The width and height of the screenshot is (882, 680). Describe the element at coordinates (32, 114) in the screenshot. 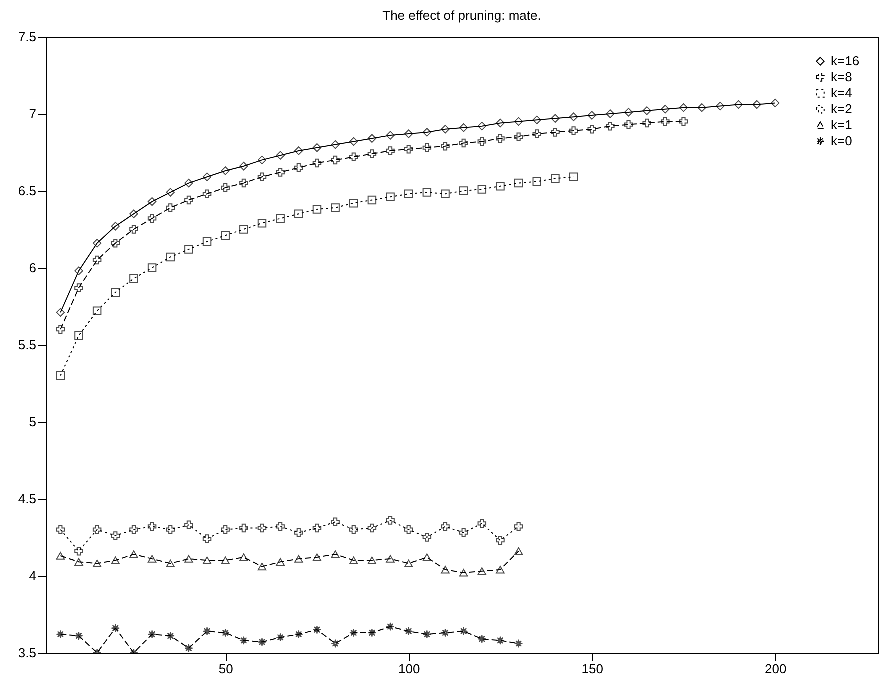

I see `y-tick-label: 7` at that location.